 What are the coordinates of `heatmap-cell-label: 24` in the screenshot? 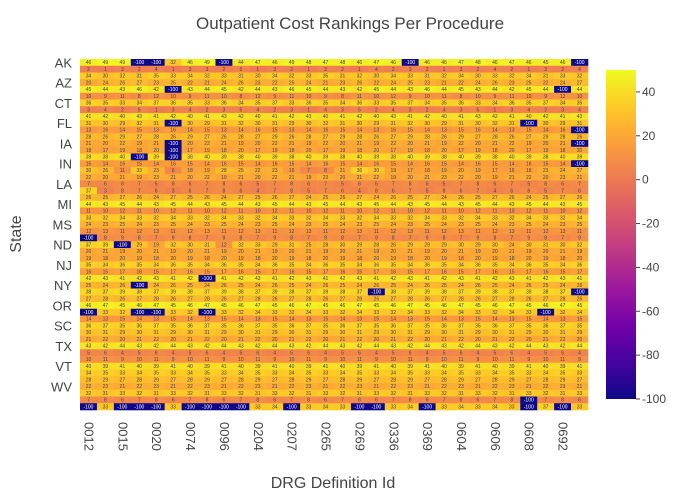 It's located at (241, 225).